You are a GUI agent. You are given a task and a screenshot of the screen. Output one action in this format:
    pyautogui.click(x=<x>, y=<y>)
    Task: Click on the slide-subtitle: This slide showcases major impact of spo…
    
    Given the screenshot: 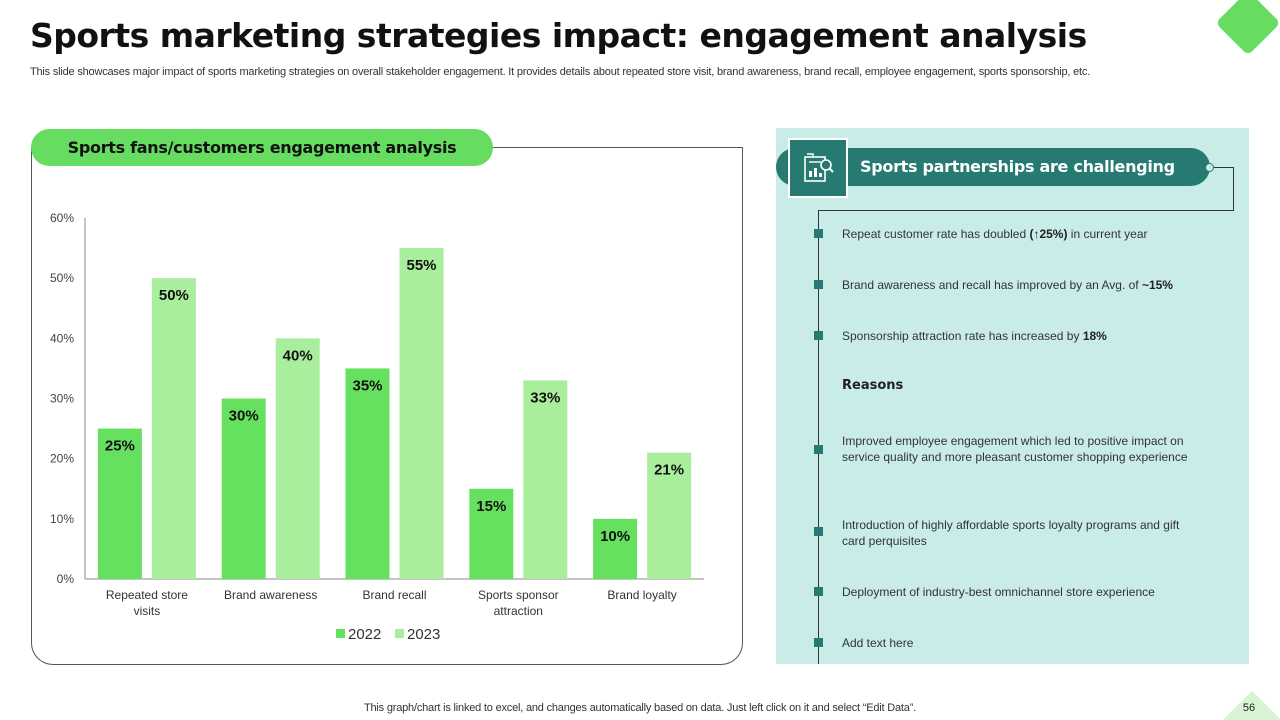 What is the action you would take?
    pyautogui.click(x=560, y=72)
    